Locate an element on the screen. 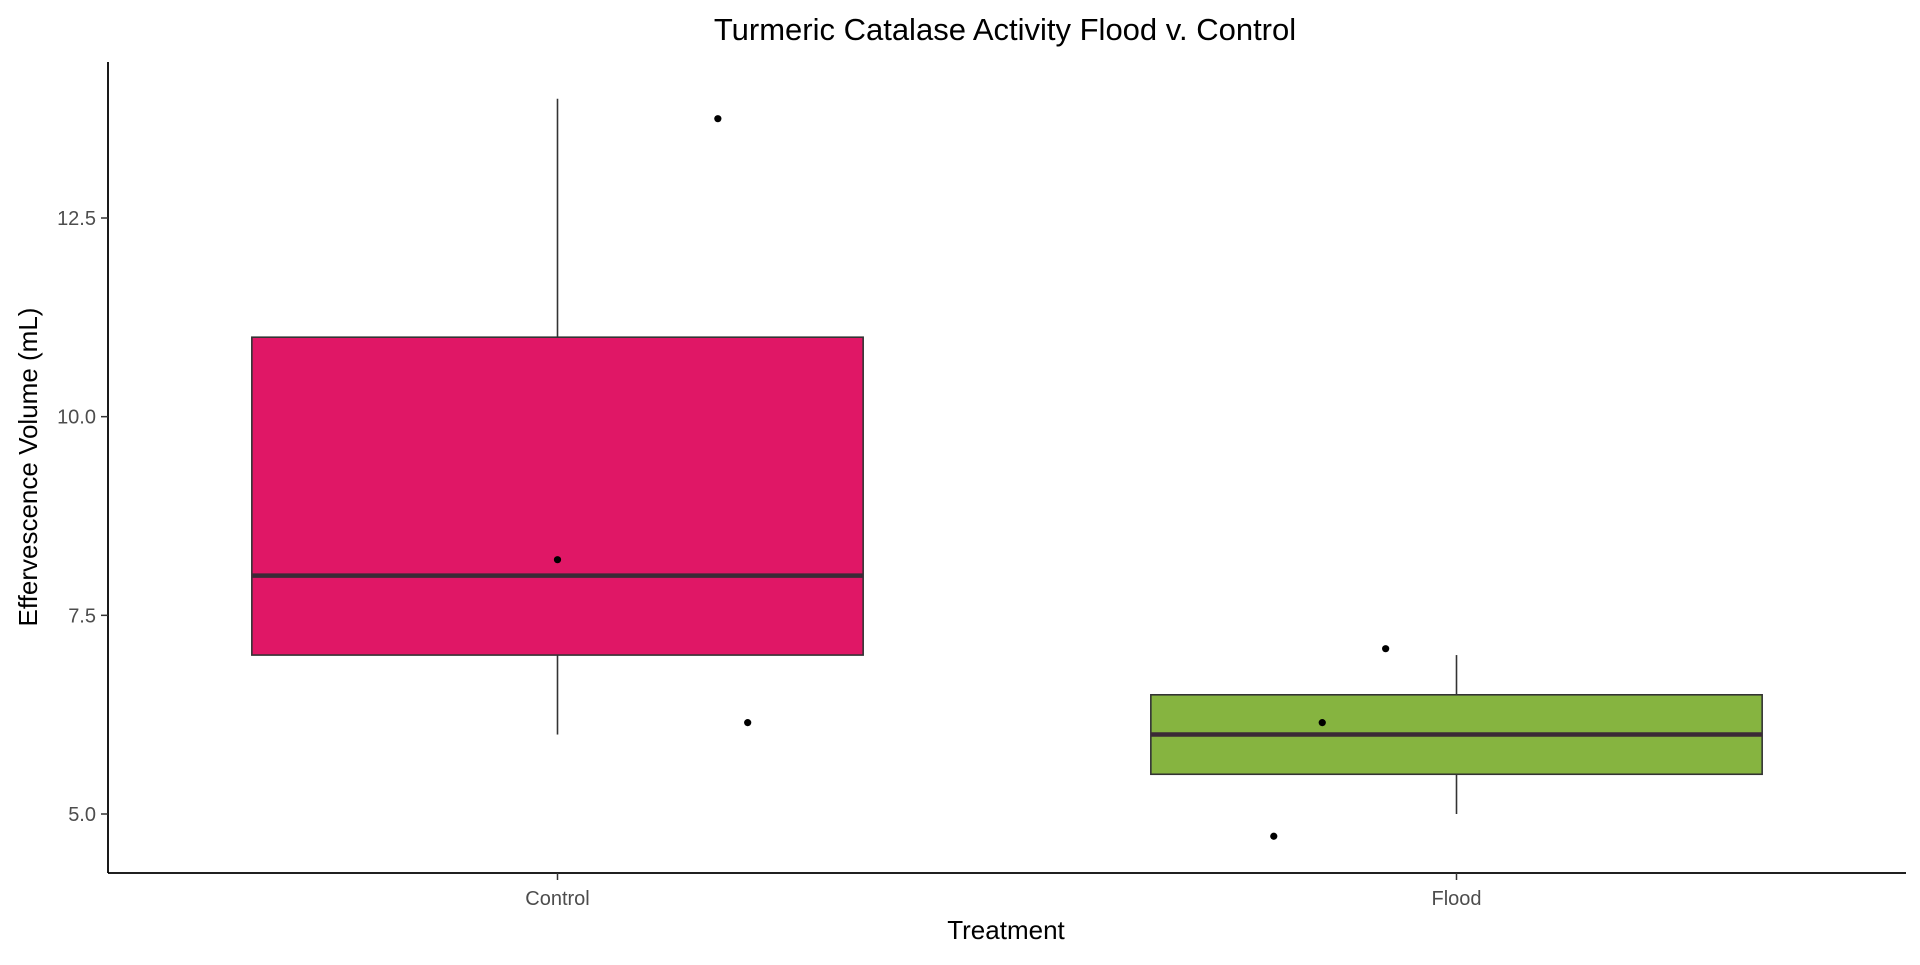  y-axis-title: Effervescence Volume (mL) is located at coordinates (28, 467).